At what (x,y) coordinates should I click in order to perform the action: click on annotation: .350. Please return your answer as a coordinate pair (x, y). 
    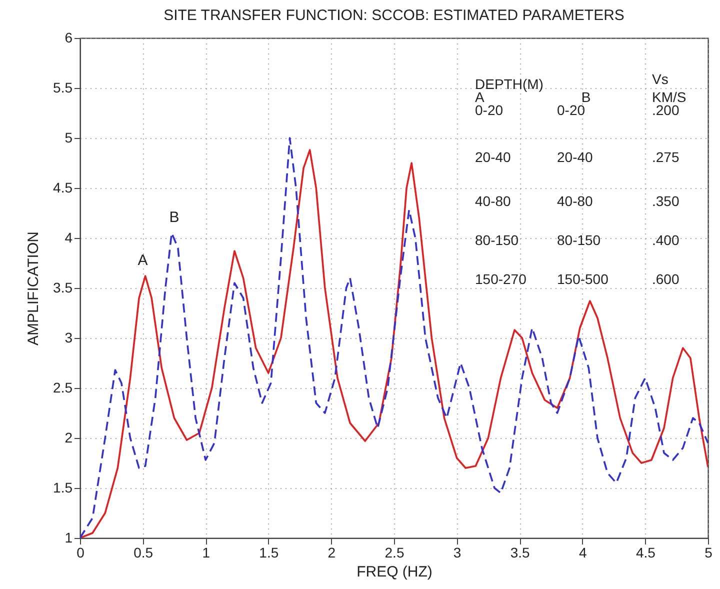
    Looking at the image, I should click on (666, 201).